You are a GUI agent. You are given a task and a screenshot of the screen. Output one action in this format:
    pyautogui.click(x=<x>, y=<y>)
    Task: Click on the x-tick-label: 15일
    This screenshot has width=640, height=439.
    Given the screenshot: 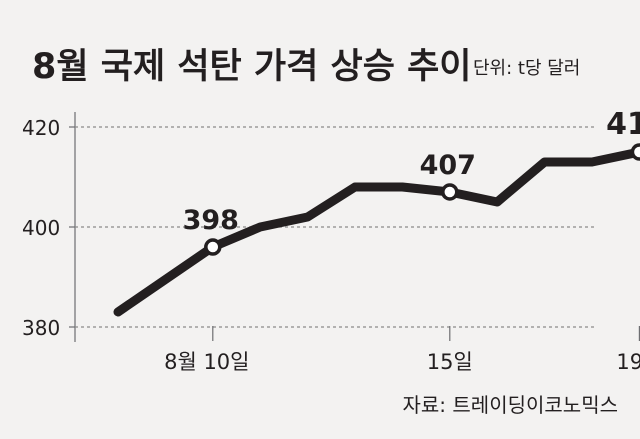 What is the action you would take?
    pyautogui.click(x=450, y=362)
    